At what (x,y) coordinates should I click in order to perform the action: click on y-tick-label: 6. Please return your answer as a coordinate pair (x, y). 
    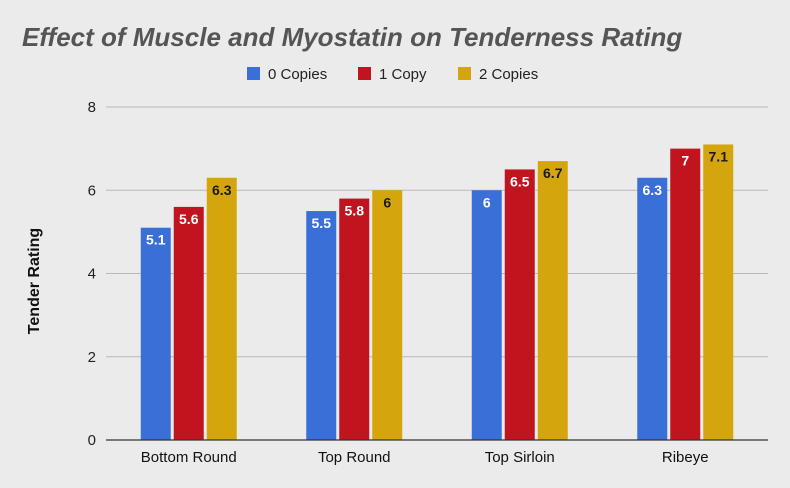
    Looking at the image, I should click on (92, 190).